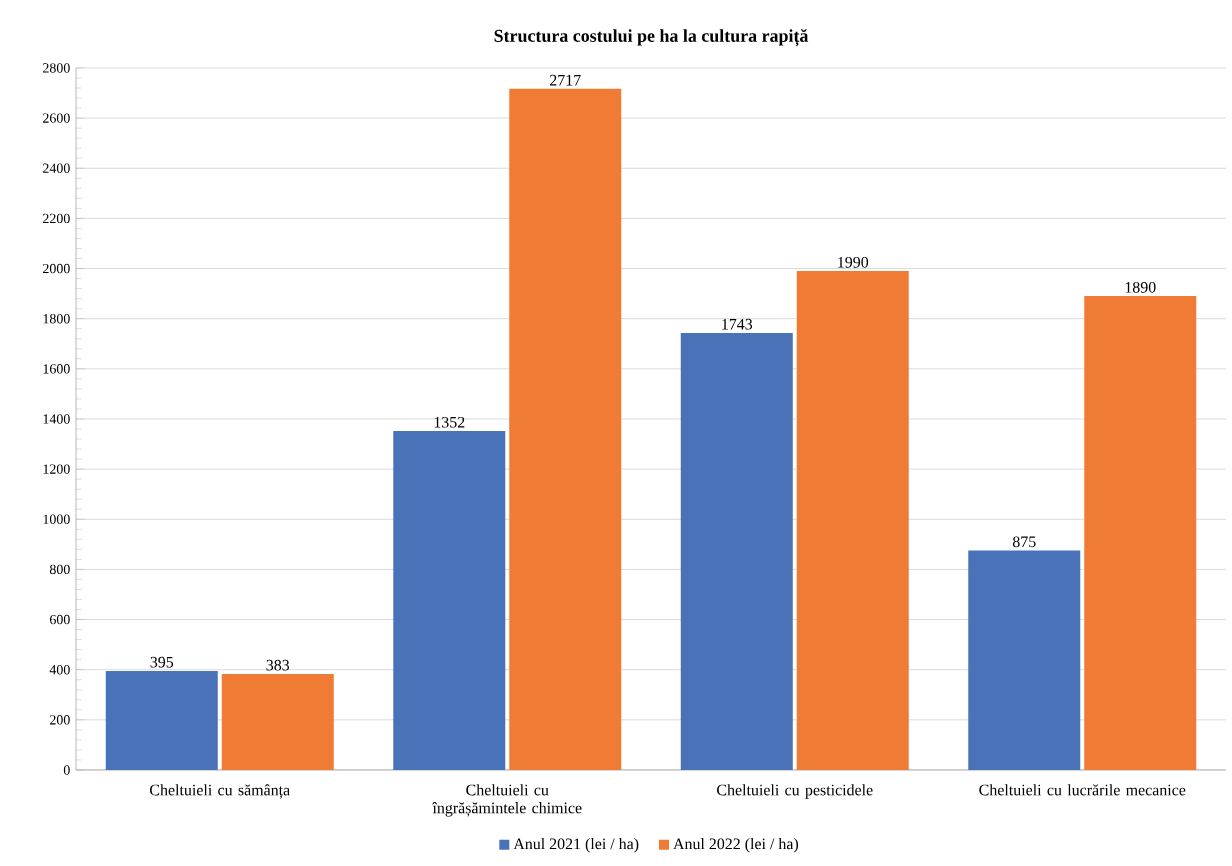 The image size is (1232, 866). What do you see at coordinates (651, 38) in the screenshot?
I see `chart-title: Structura costului pe ha la cultura rapiță` at bounding box center [651, 38].